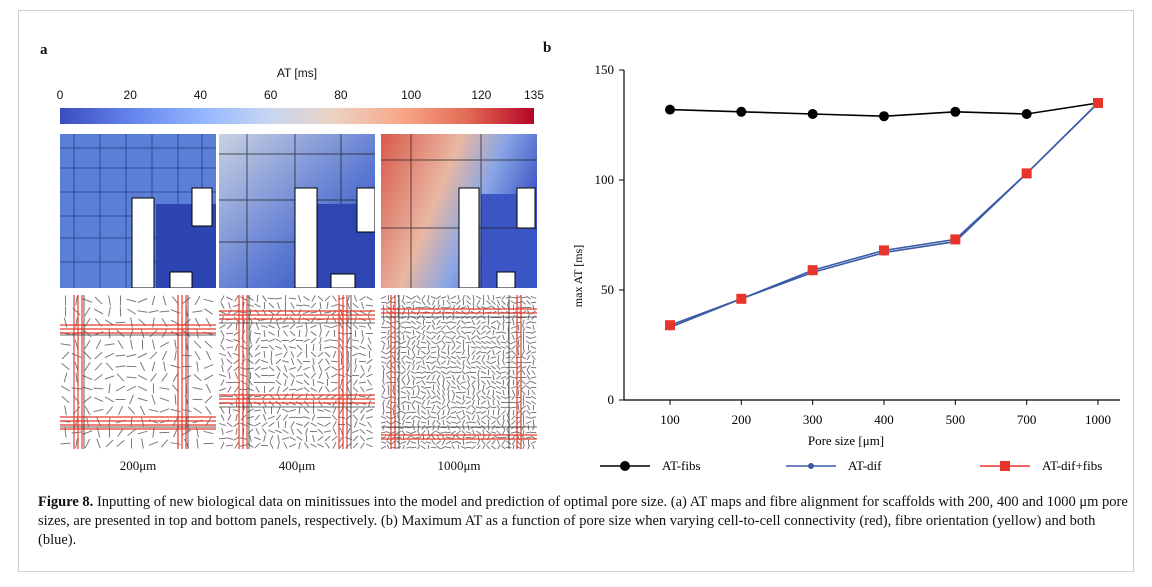  Describe the element at coordinates (1098, 419) in the screenshot. I see `x-tick-label: 1000` at that location.